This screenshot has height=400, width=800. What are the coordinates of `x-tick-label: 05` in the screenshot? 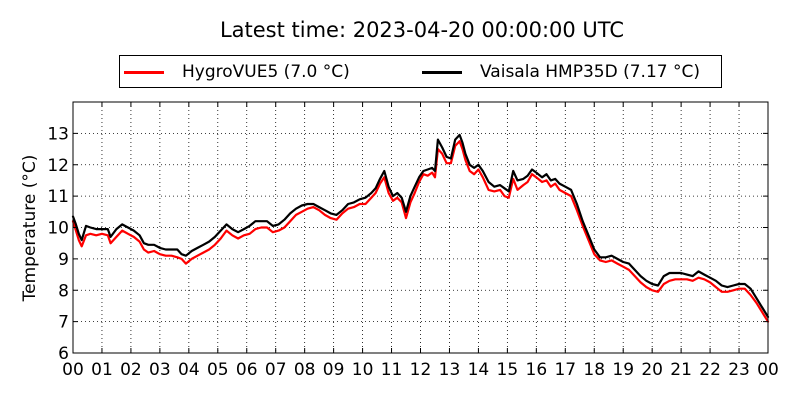 It's located at (218, 370).